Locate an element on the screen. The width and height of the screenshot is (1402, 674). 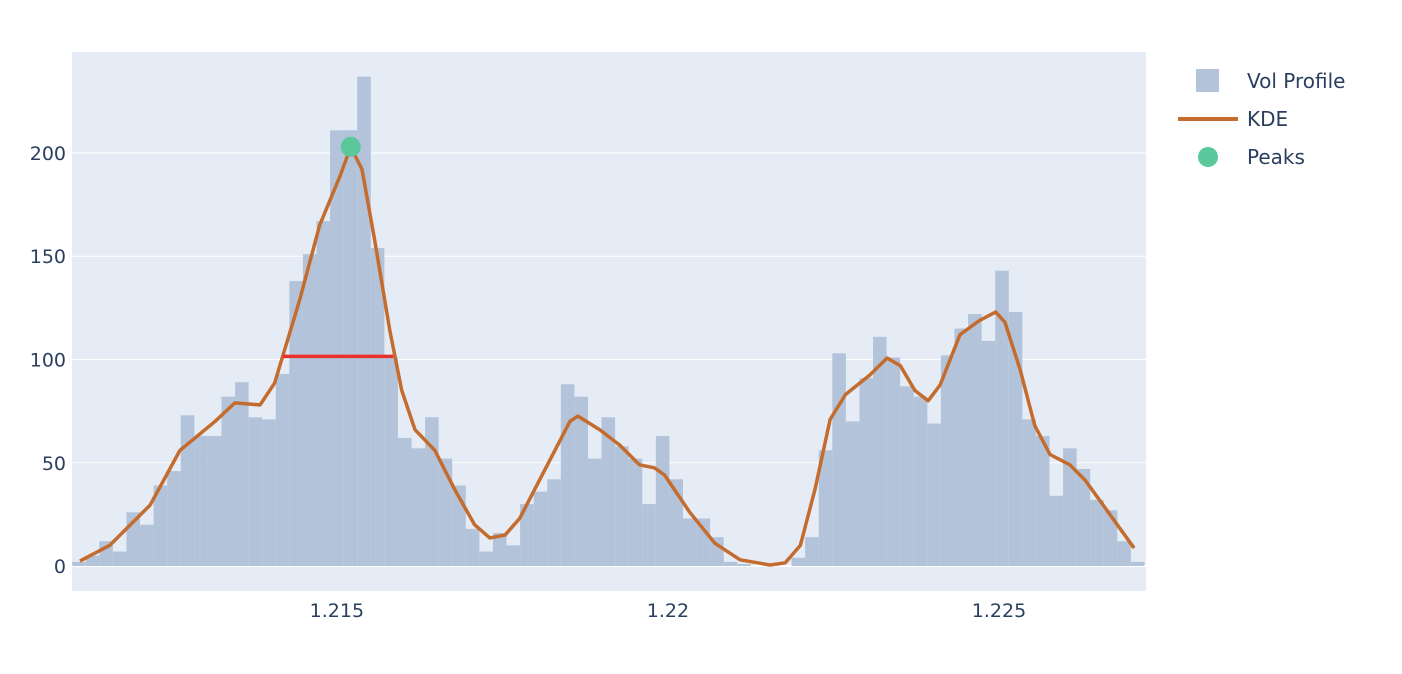
y-tick-label: 200 is located at coordinates (48, 154).